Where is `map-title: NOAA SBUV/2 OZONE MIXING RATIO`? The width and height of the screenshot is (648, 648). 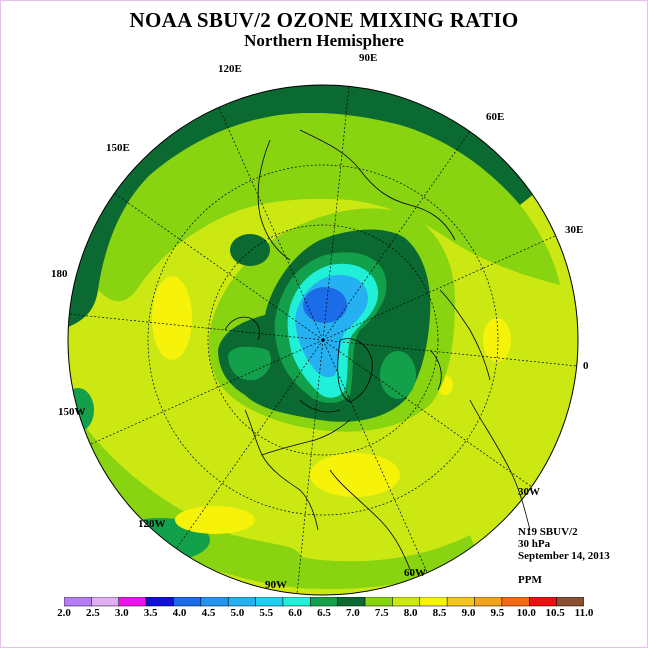 map-title: NOAA SBUV/2 OZONE MIXING RATIO is located at coordinates (324, 20).